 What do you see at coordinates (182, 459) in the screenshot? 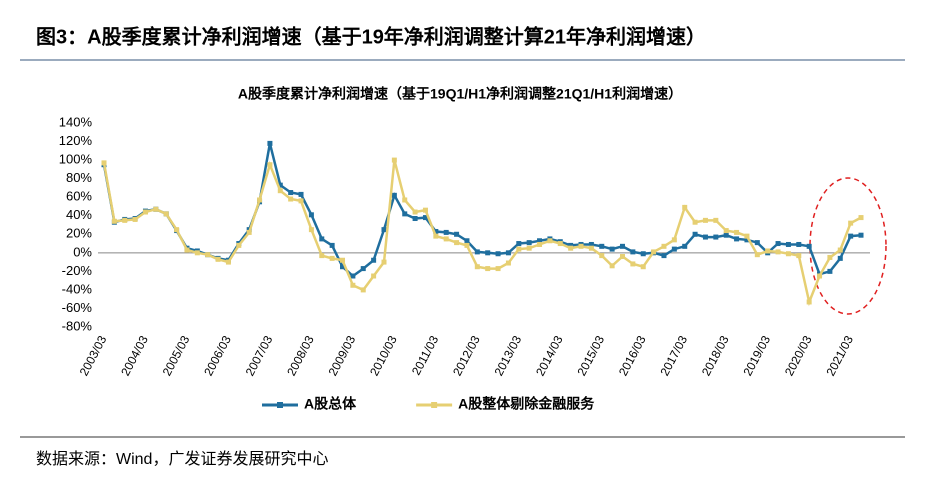
I see `source-note: 数据来源：Wind，广发证券发展研究中心` at bounding box center [182, 459].